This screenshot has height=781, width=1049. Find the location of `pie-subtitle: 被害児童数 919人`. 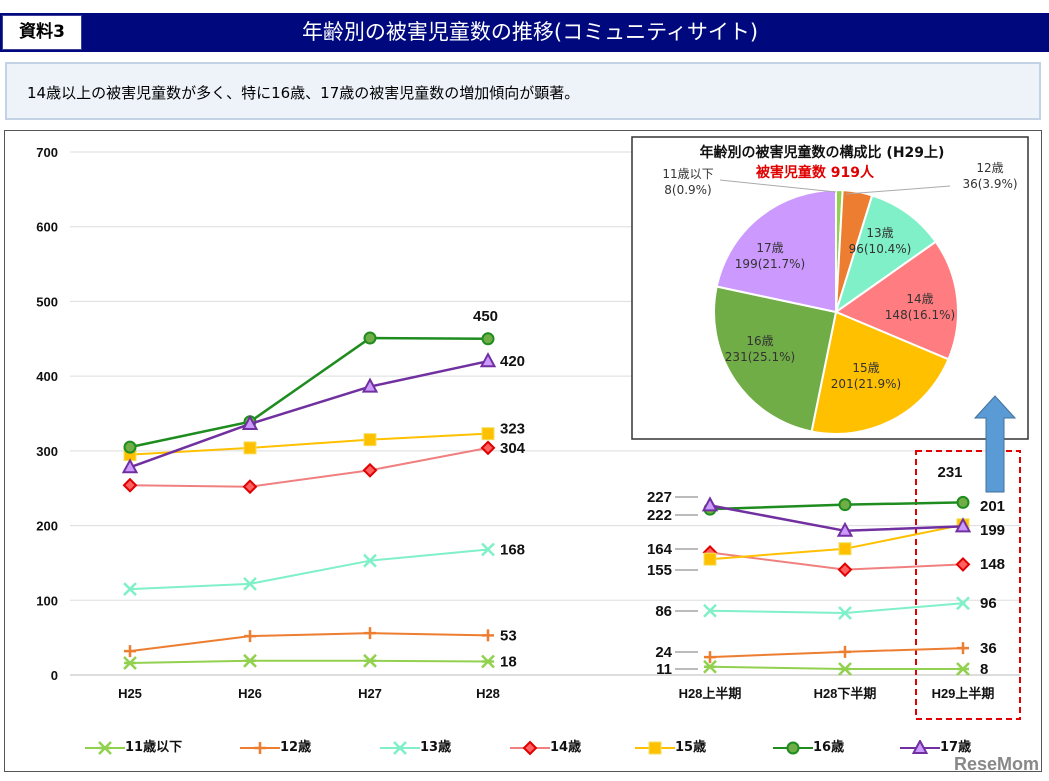

pie-subtitle: 被害児童数 919人 is located at coordinates (815, 172).